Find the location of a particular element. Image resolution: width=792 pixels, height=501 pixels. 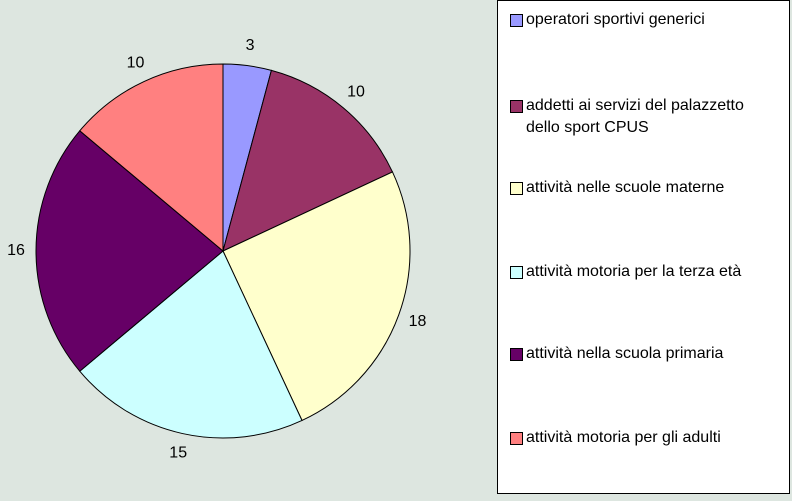

legend-entry: operatori sportivi generici is located at coordinates (646, 20).